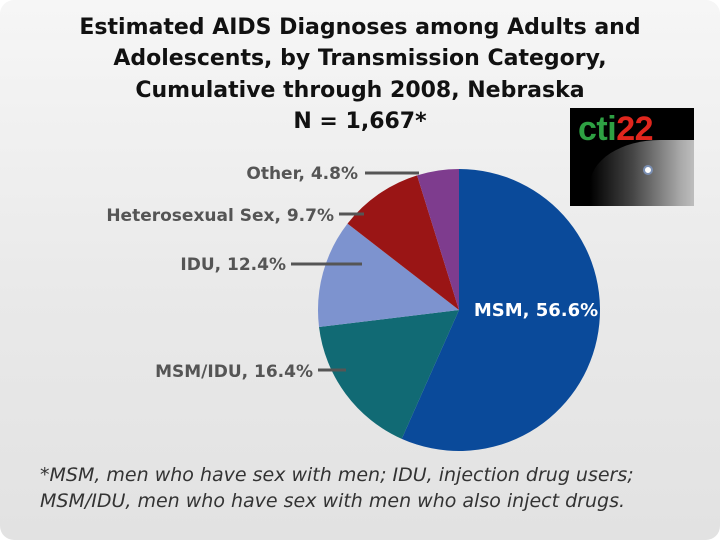  Describe the element at coordinates (438, 239) in the screenshot. I see `pie-slice-other` at that location.